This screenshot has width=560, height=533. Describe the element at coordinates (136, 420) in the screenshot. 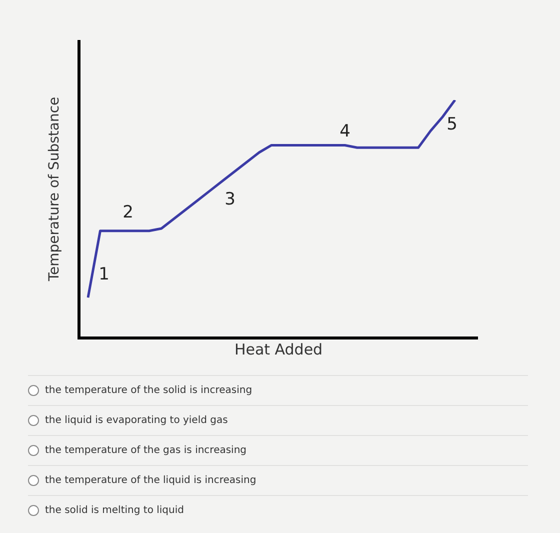

I see `text: the liquid is evaporating to yield gas` at that location.